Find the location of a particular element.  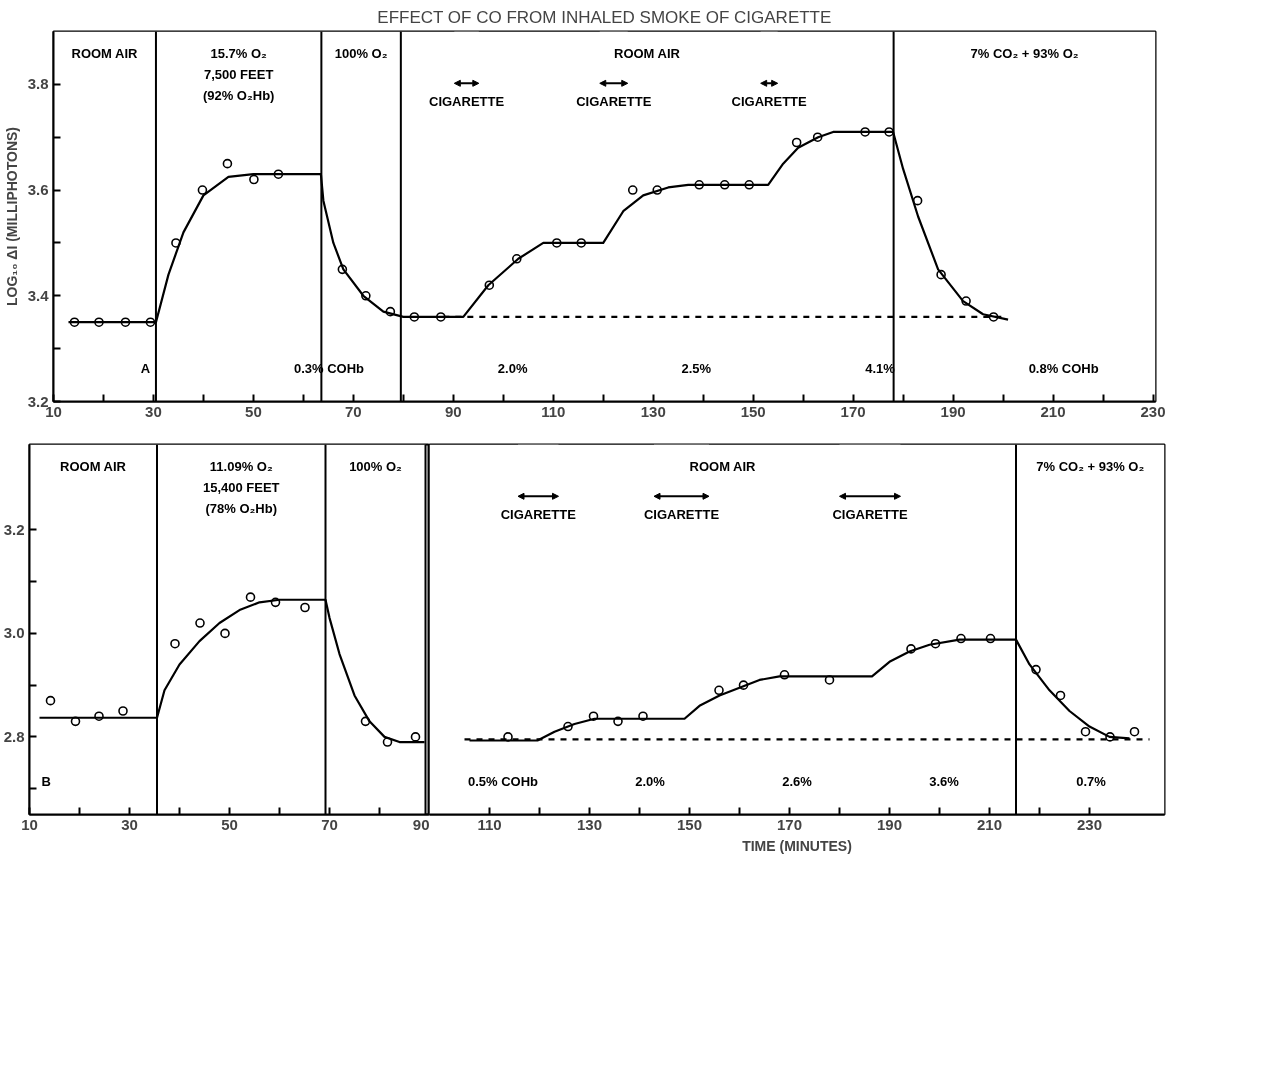

y-tick-label: 2.8 is located at coordinates (14, 736).